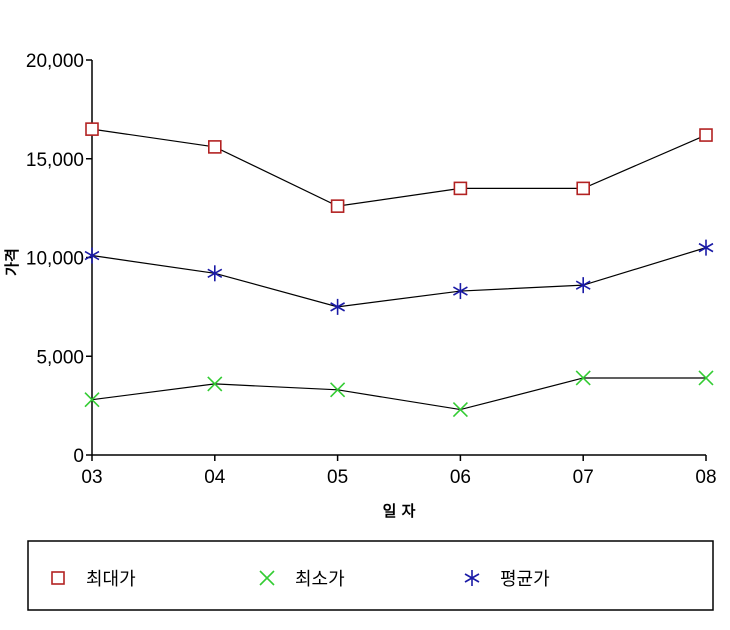  I want to click on y-axis-title: 가격, so click(12, 262).